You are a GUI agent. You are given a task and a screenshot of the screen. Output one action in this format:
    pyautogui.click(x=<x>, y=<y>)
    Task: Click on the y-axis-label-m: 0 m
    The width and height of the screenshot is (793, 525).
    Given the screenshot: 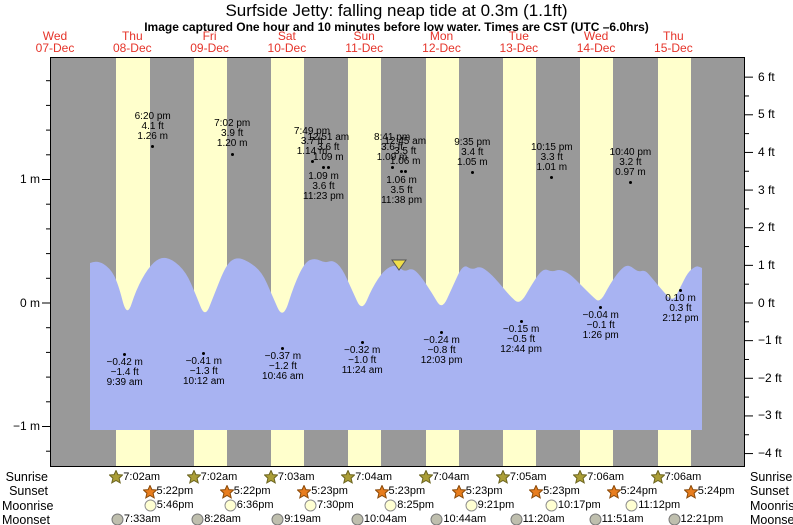 What is the action you would take?
    pyautogui.click(x=29, y=302)
    